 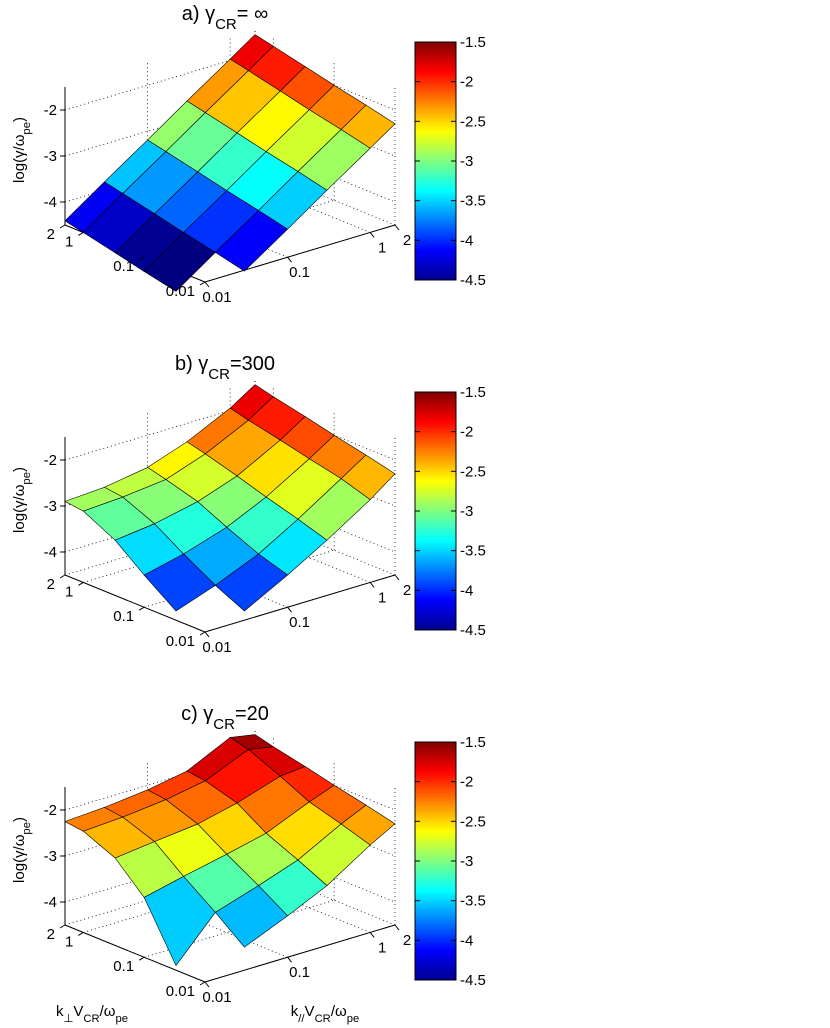 I want to click on chart-title: b) γCR=300, so click(x=225, y=368).